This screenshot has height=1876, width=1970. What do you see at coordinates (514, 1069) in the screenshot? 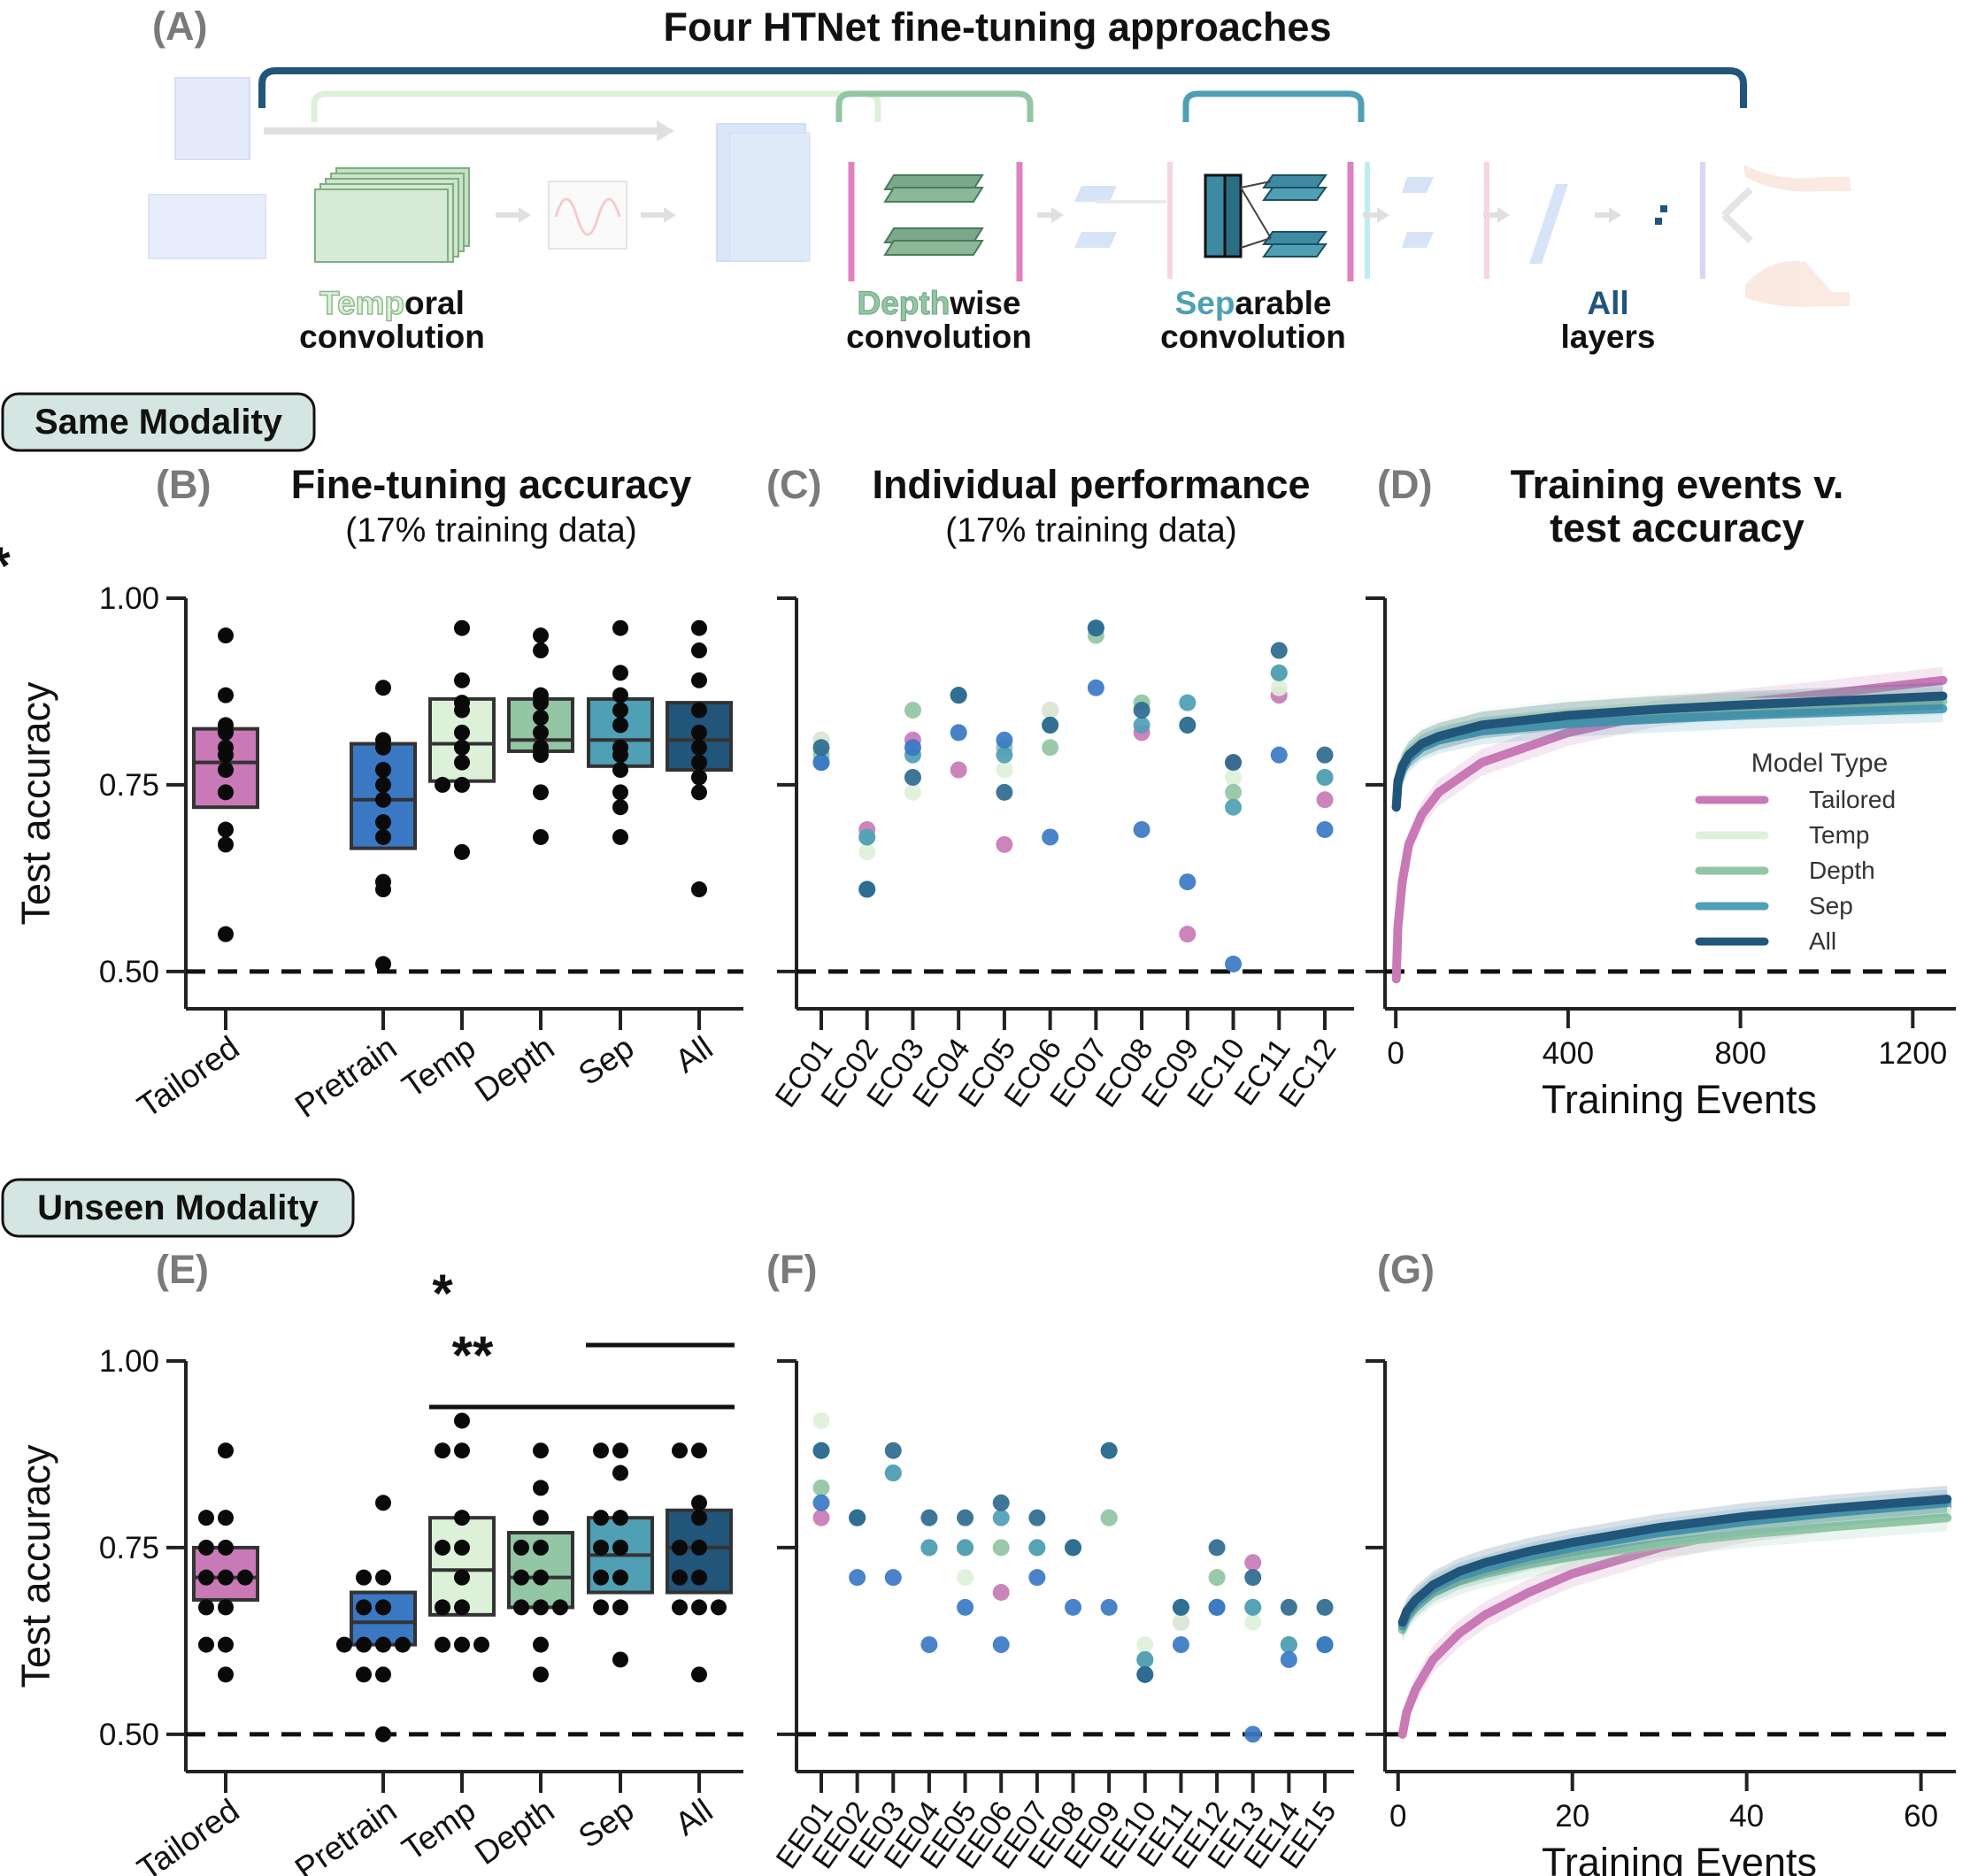
I see `x-tick-label-depth: Depth` at bounding box center [514, 1069].